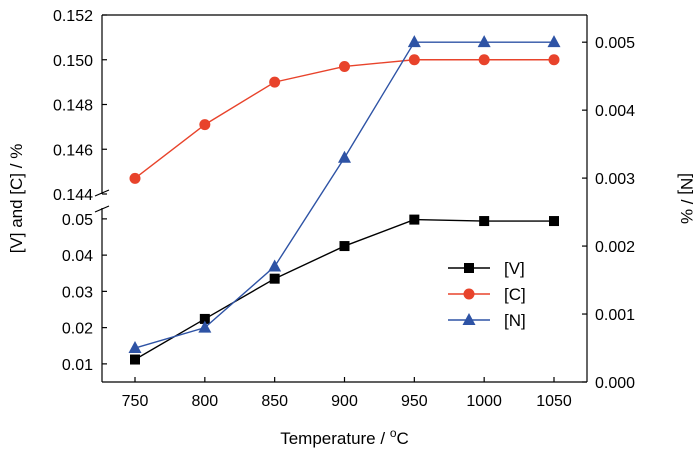  What do you see at coordinates (135, 401) in the screenshot?
I see `x-tick-label: 750` at bounding box center [135, 401].